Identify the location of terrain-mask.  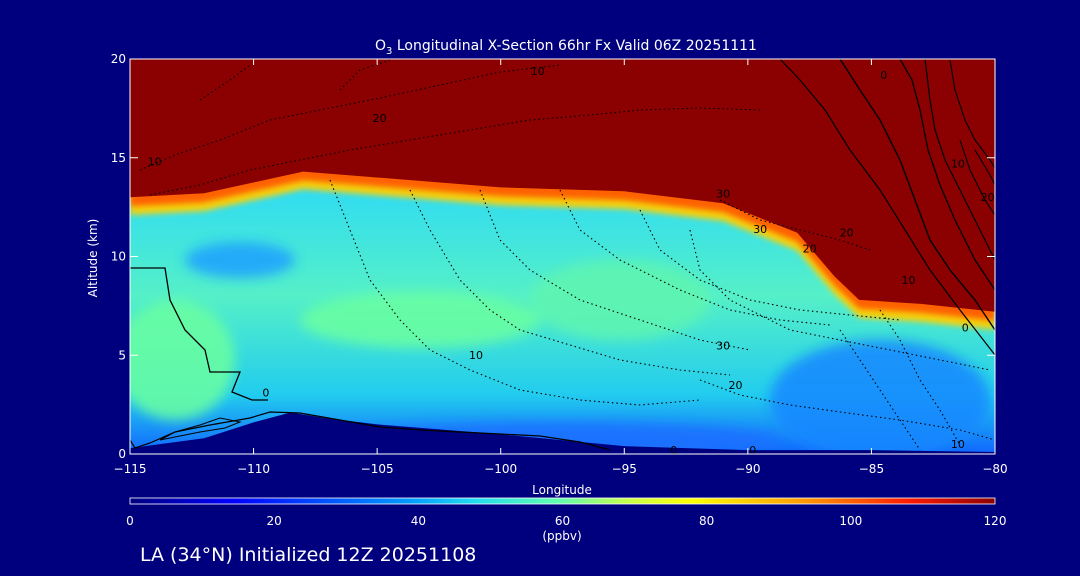
(562, 433).